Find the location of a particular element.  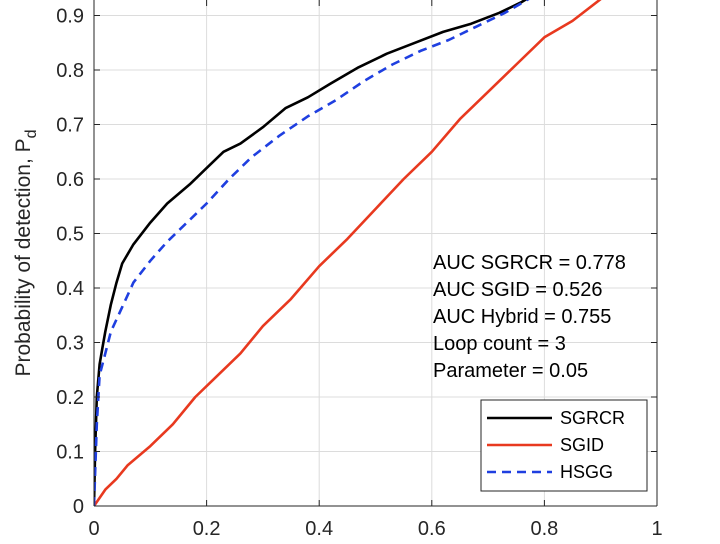

annotation-loop-count: Loop count = 3 is located at coordinates (499, 344).